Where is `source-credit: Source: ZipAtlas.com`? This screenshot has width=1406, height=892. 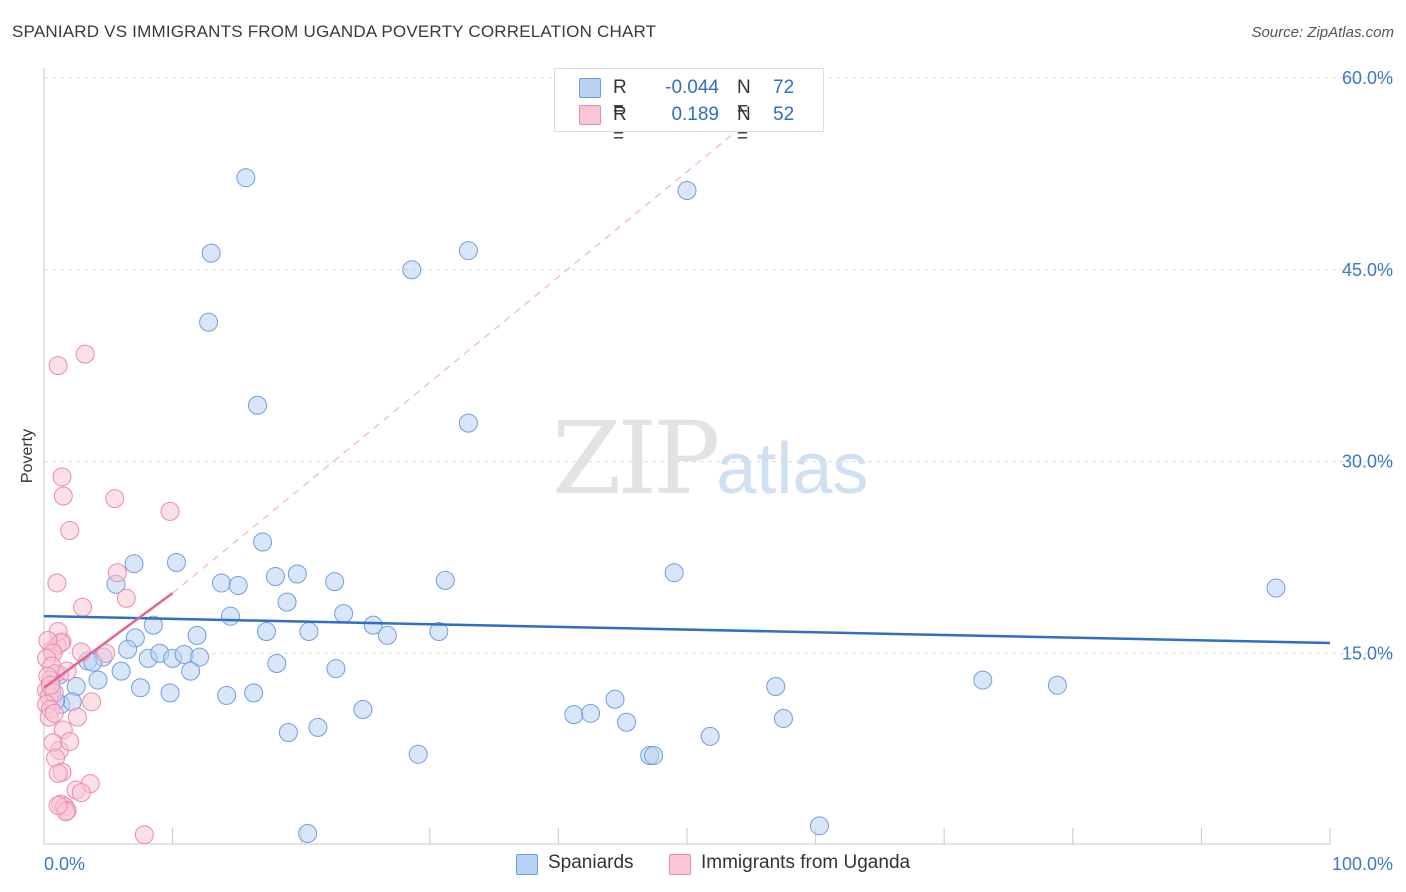
source-credit: Source: ZipAtlas.com is located at coordinates (1322, 32).